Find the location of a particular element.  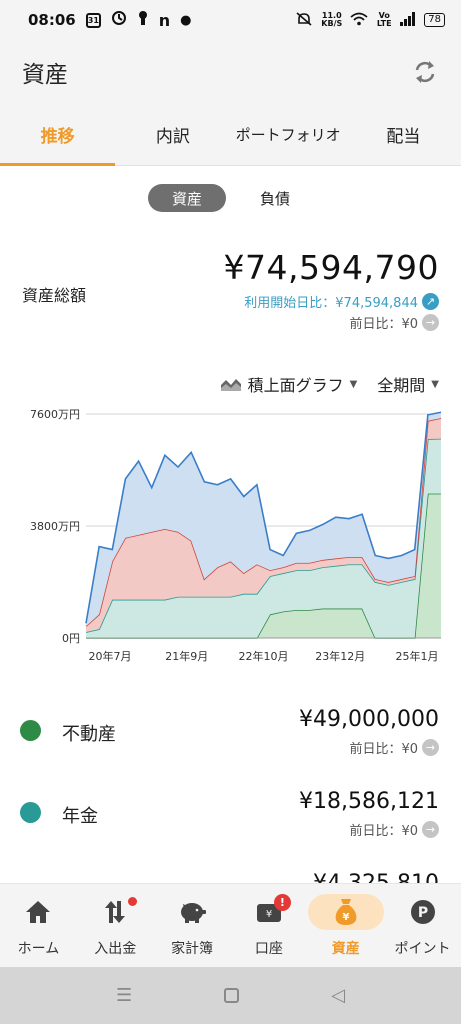

asset-name: 不動産 is located at coordinates (89, 734).